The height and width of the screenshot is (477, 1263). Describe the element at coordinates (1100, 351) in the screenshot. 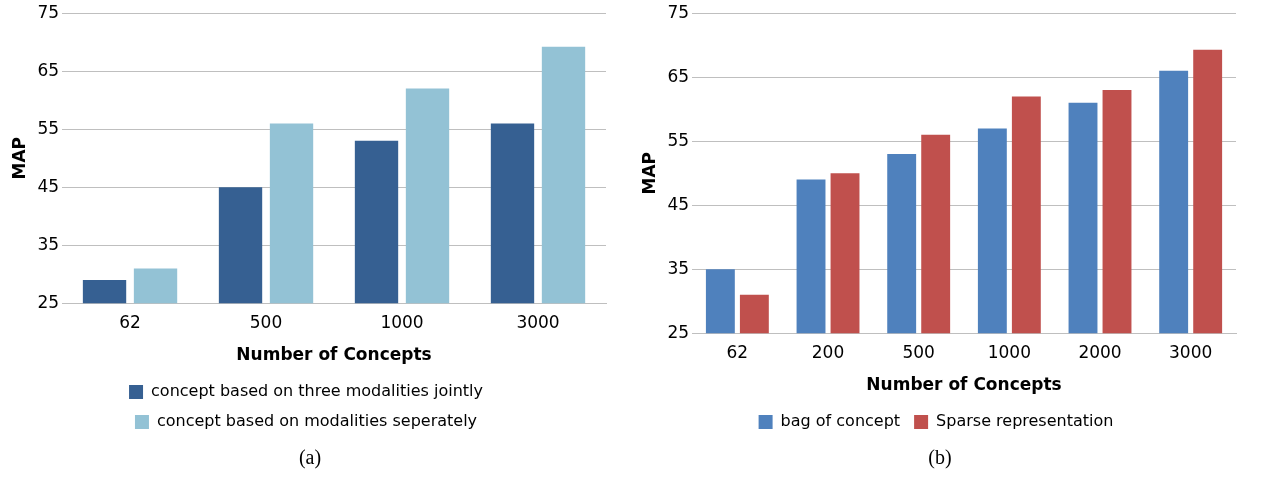

I see `x-tick-label: 2000` at that location.